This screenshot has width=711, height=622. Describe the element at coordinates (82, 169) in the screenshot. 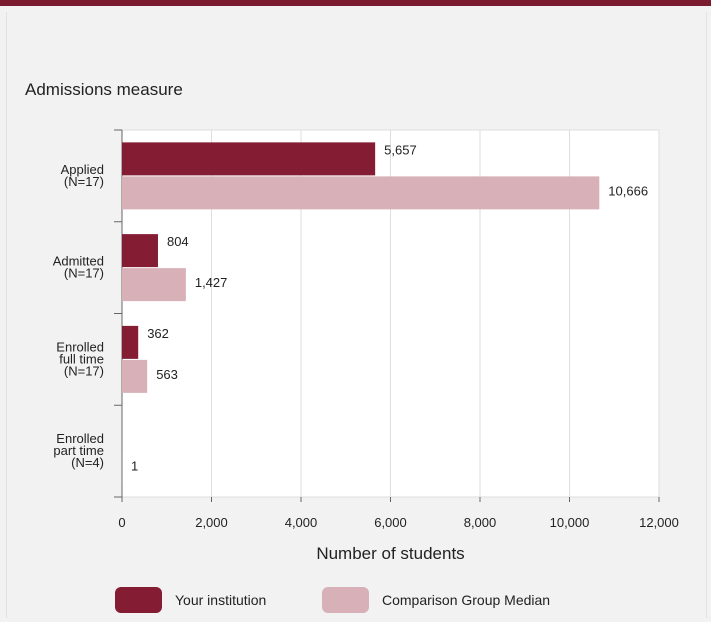

I see `category-label-0-line-0: Applied` at that location.